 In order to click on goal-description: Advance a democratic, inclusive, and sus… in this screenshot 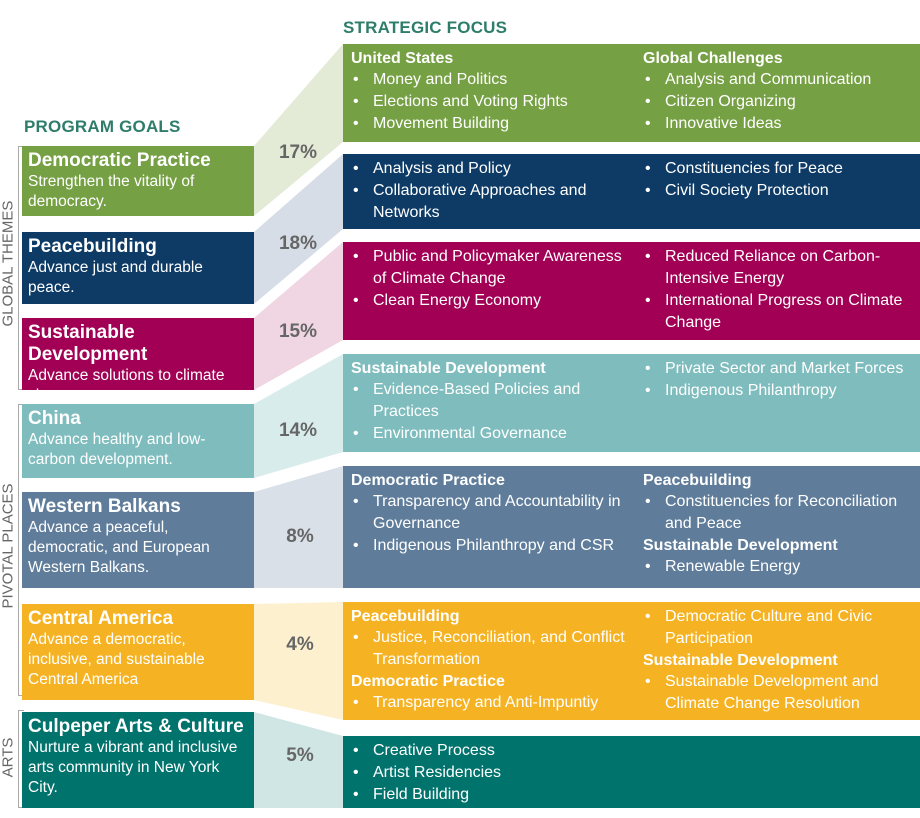, I will do `click(116, 659)`.